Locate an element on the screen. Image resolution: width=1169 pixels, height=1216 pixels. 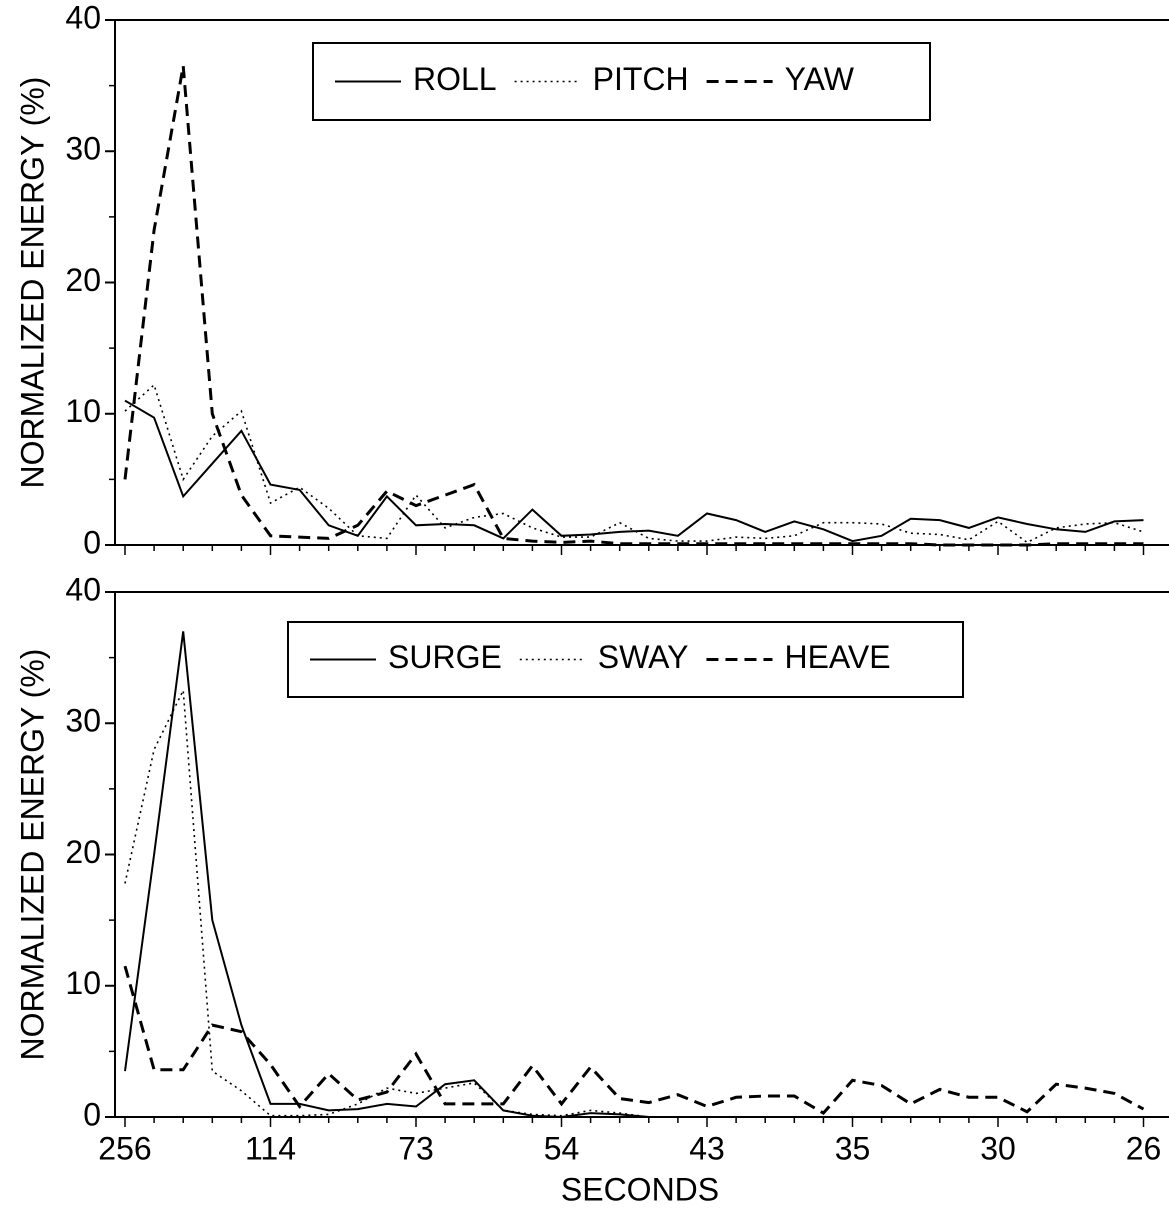
legend-label: SURGE is located at coordinates (445, 657).